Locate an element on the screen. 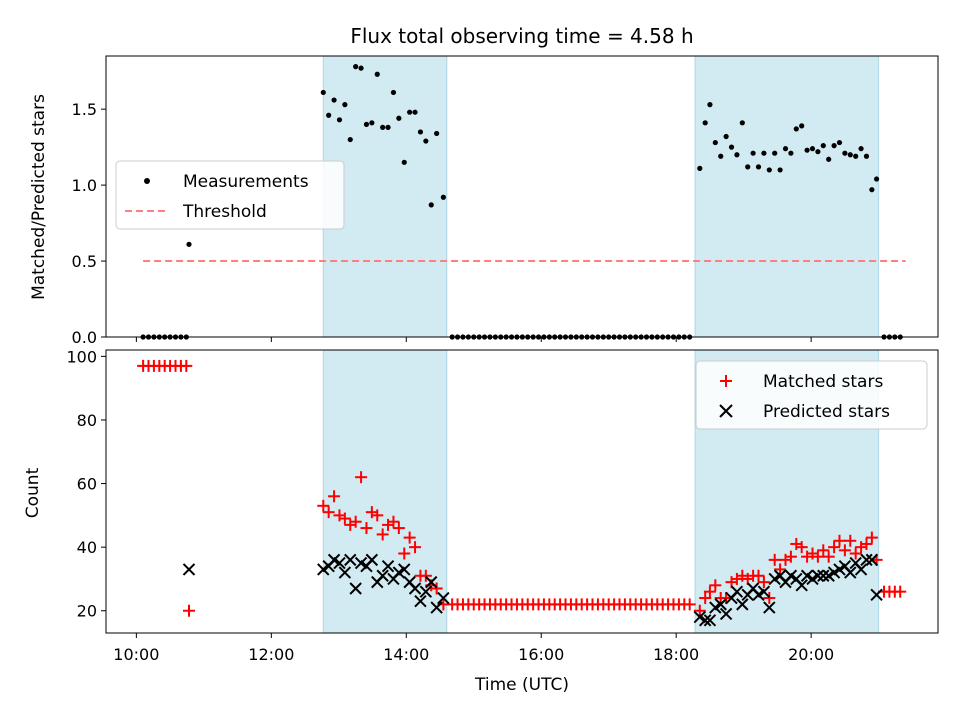  bottom-y-tick-label: 40 is located at coordinates (87, 547).